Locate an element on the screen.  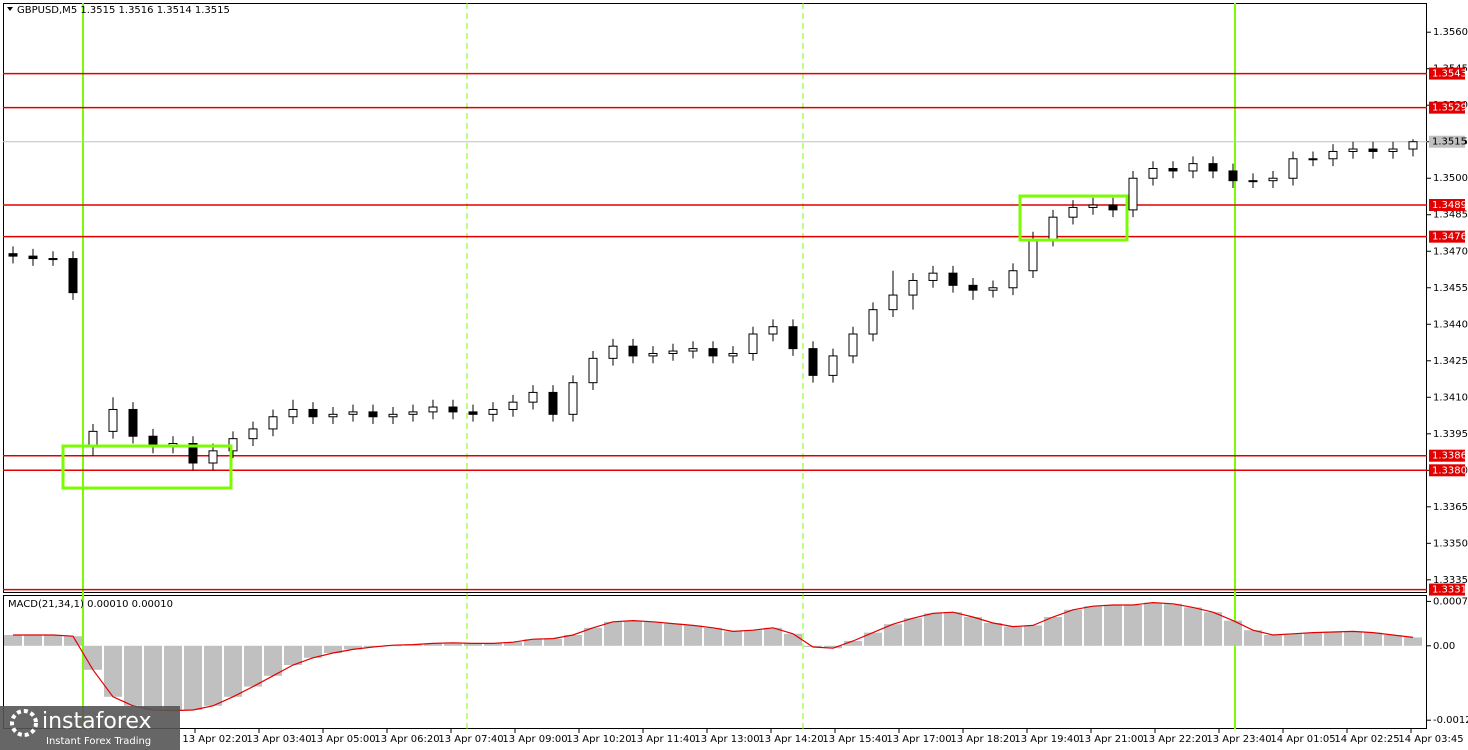
y-tick-label: 1.3410 is located at coordinates (1450, 397).